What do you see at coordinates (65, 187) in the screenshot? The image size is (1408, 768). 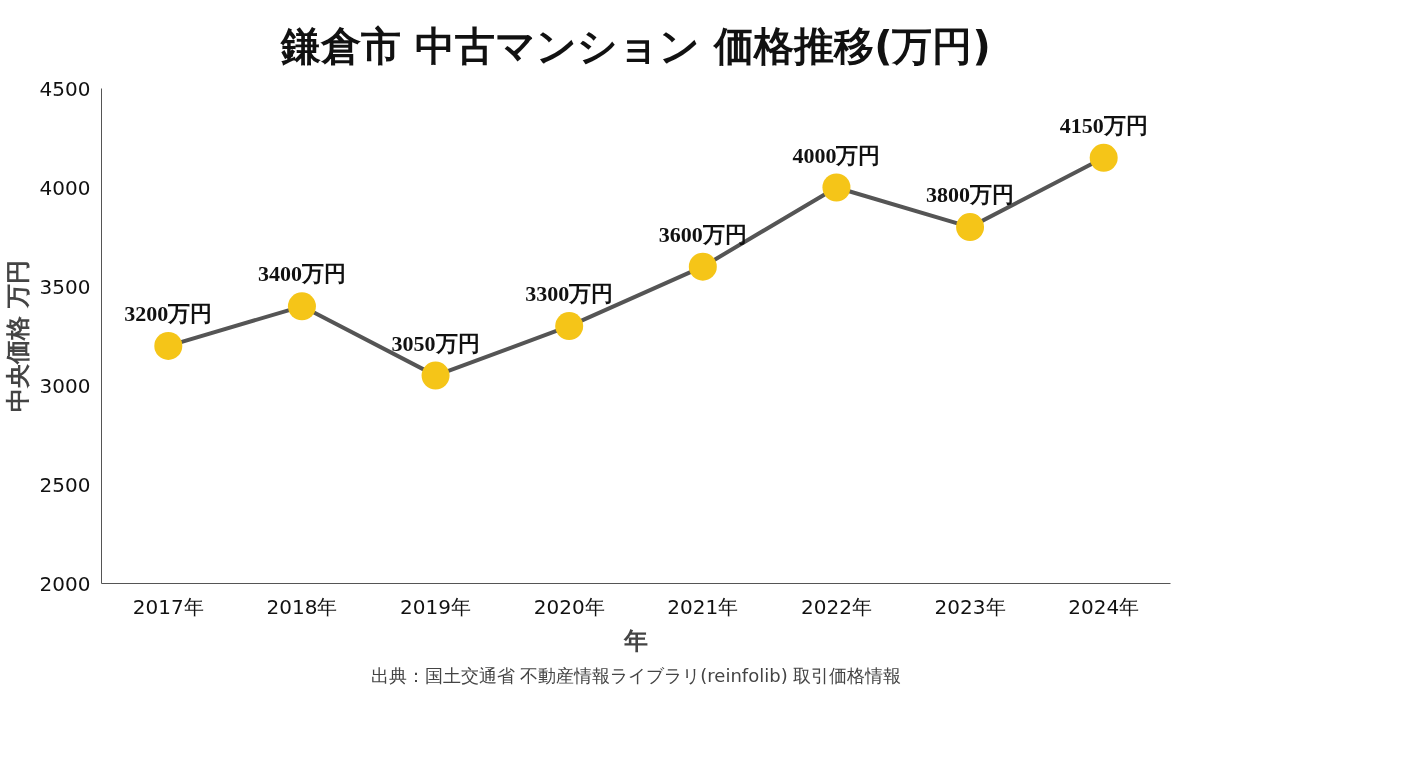 I see `y-tick-label: 4000` at bounding box center [65, 187].